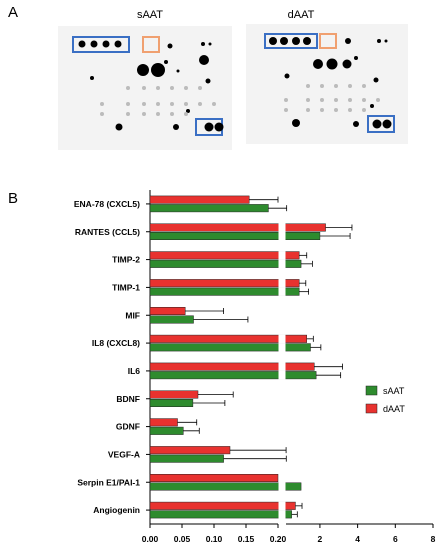  What do you see at coordinates (150, 539) in the screenshot?
I see `x-tick-label: 0.00` at bounding box center [150, 539].